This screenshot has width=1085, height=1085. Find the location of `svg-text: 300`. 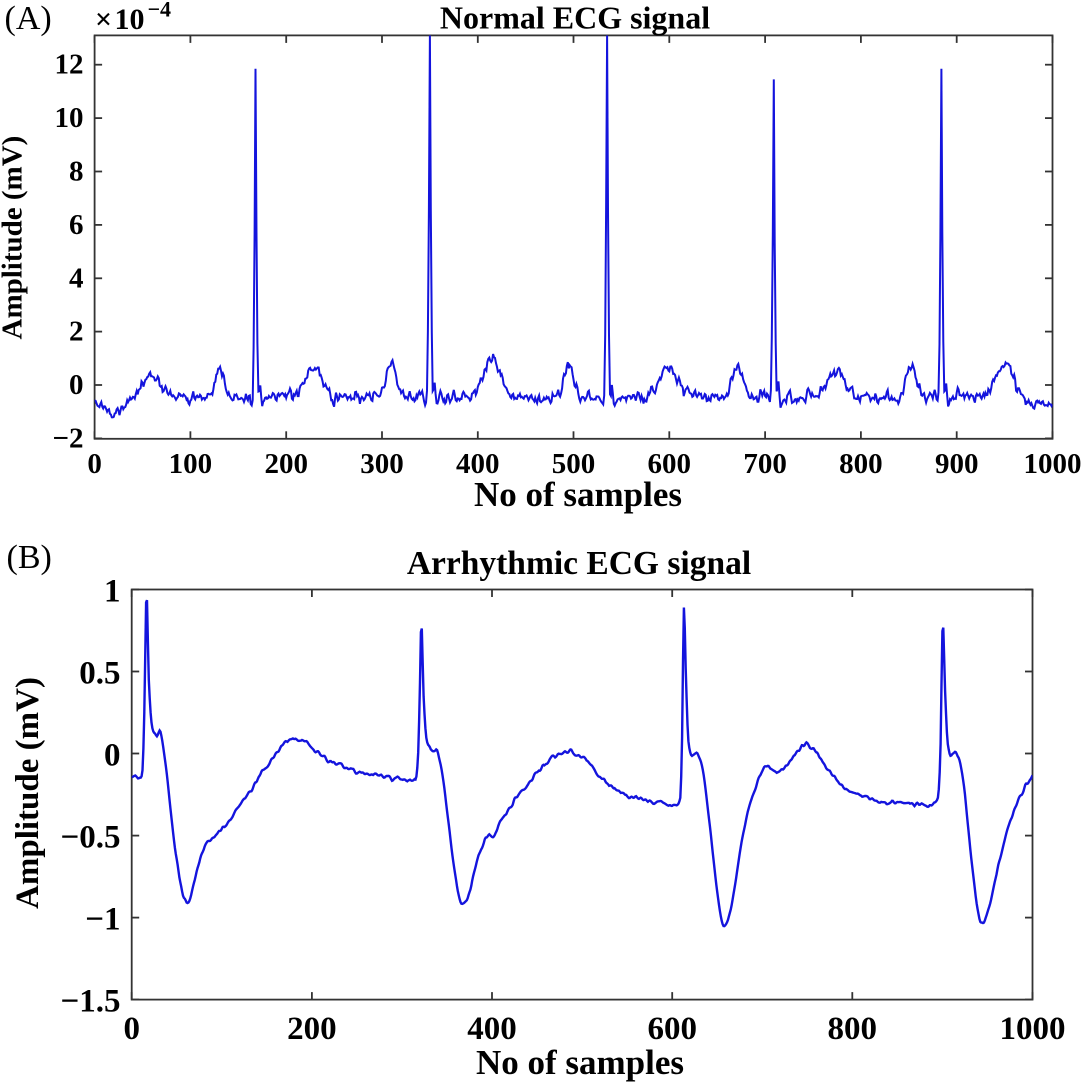

svg-text: 300 is located at coordinates (382, 464).